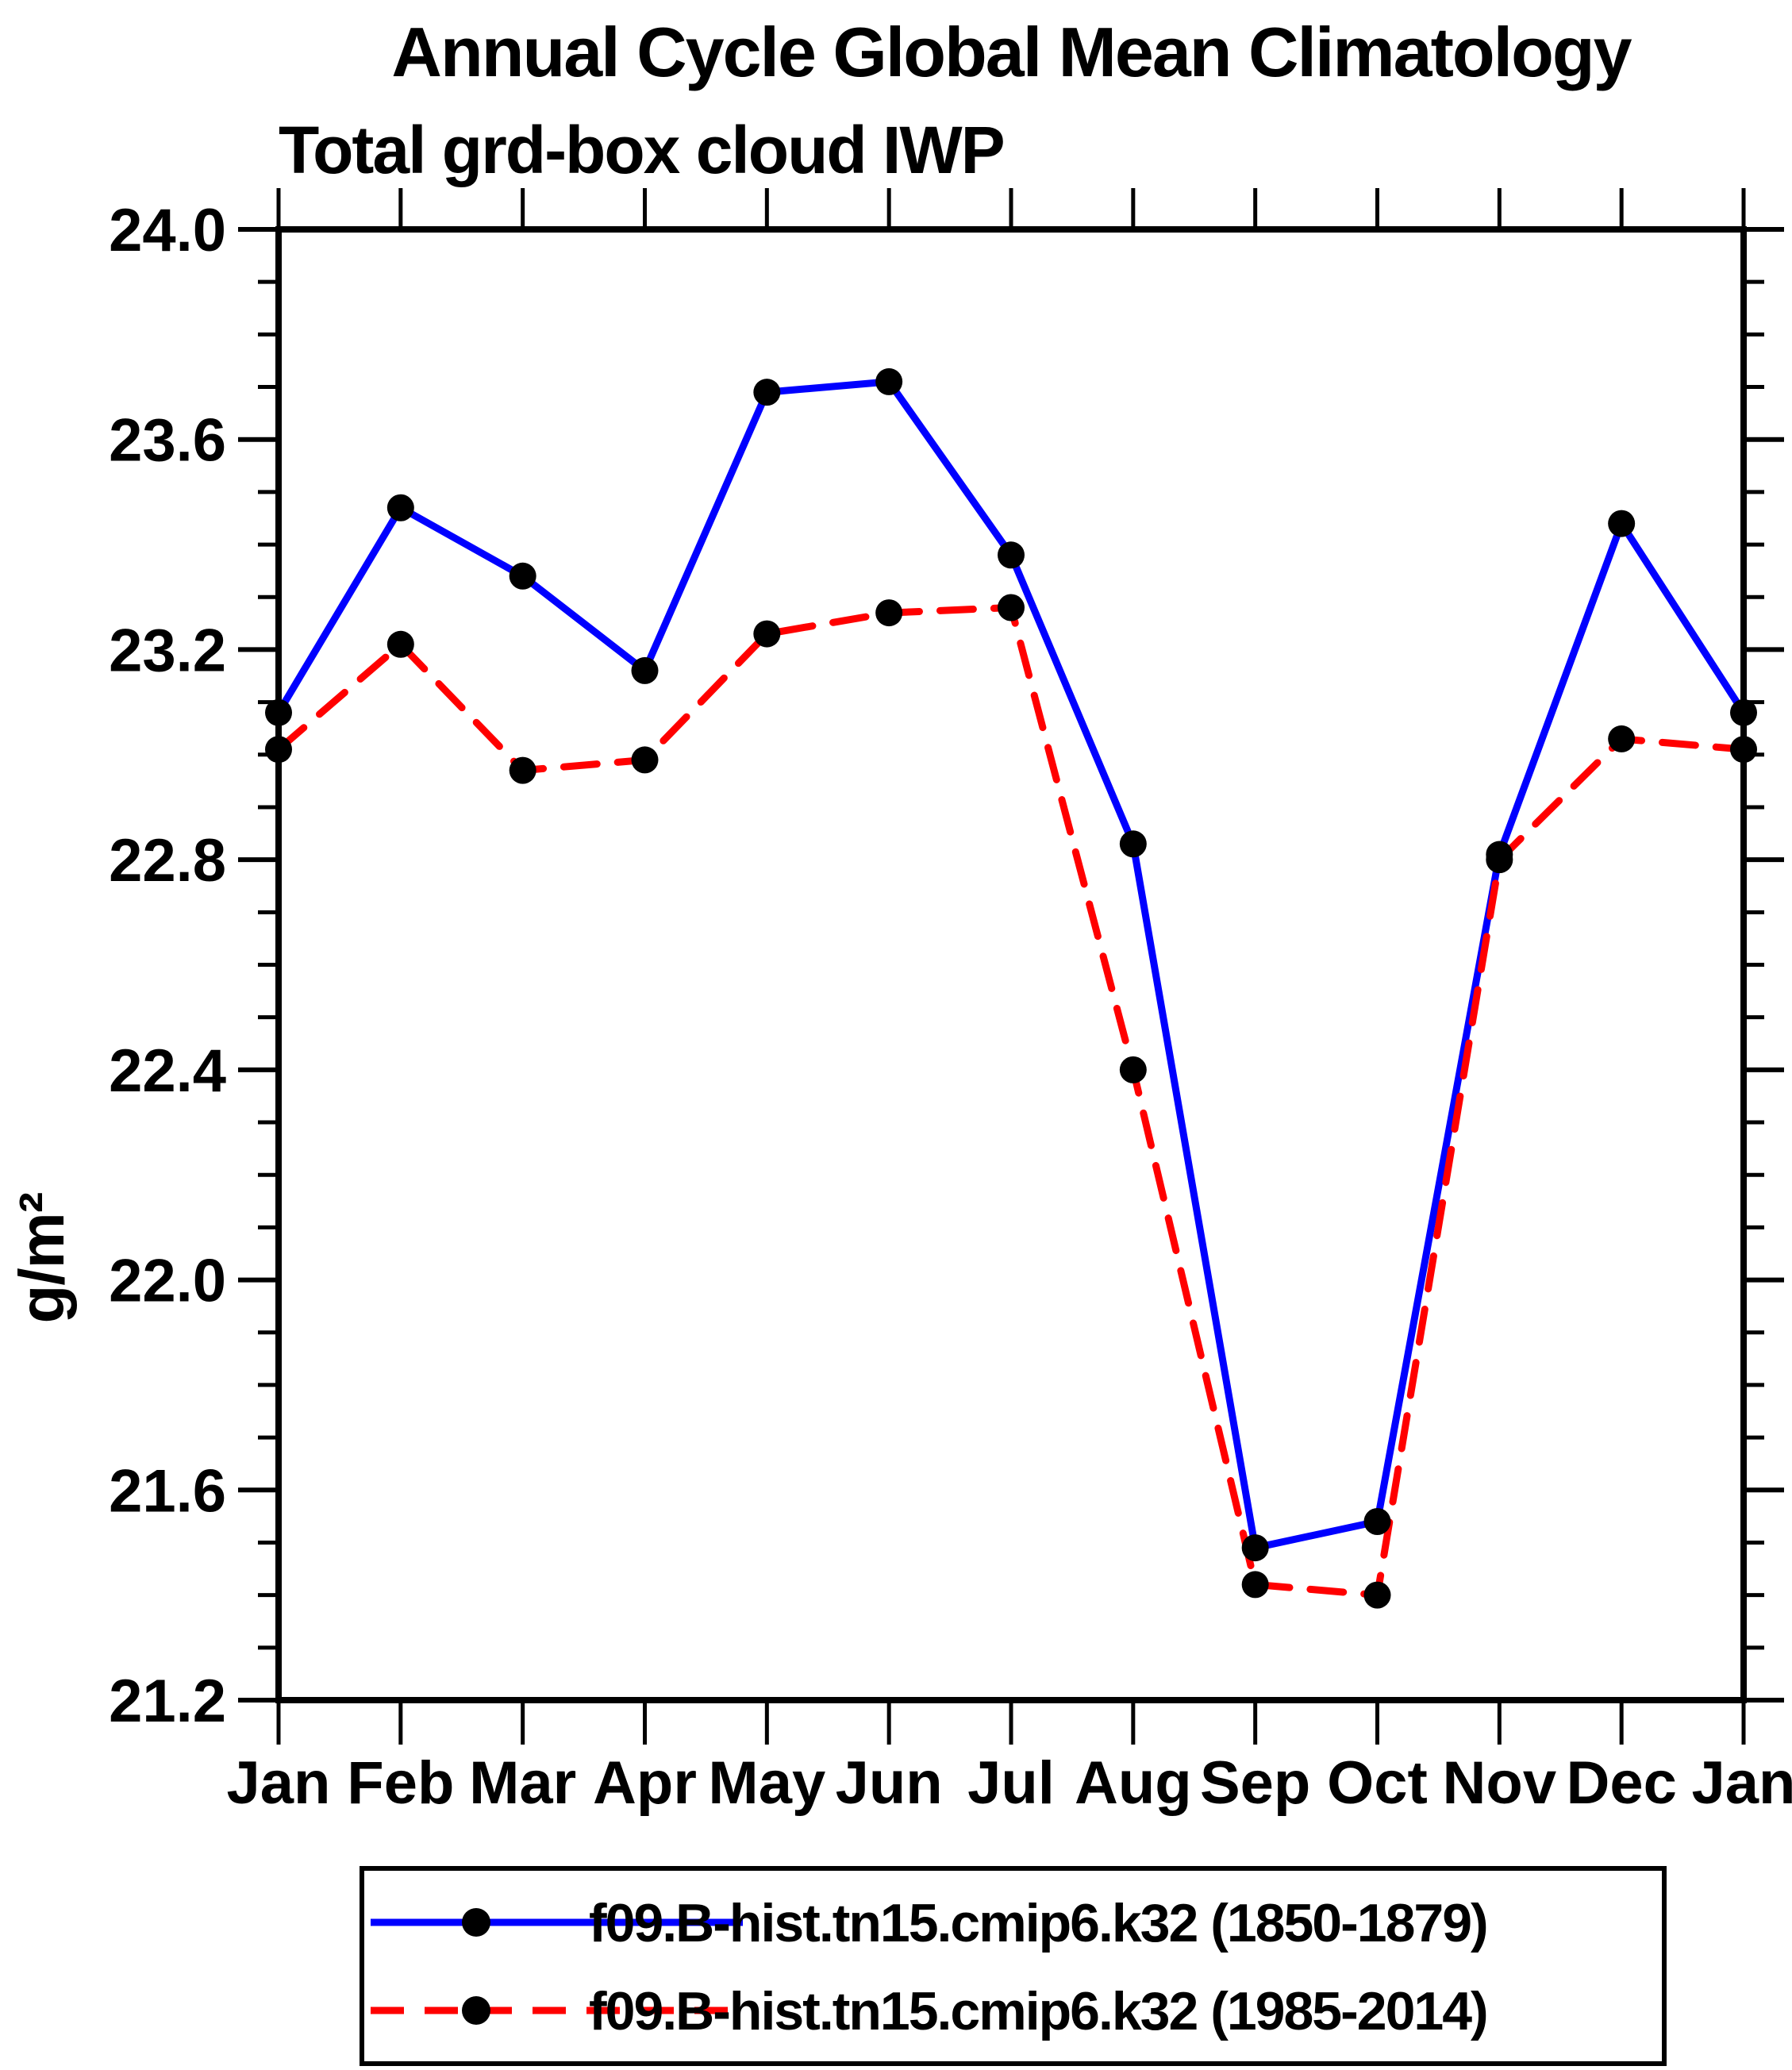  What do you see at coordinates (1011, 1783) in the screenshot?
I see `x-tick-label: Jul` at bounding box center [1011, 1783].